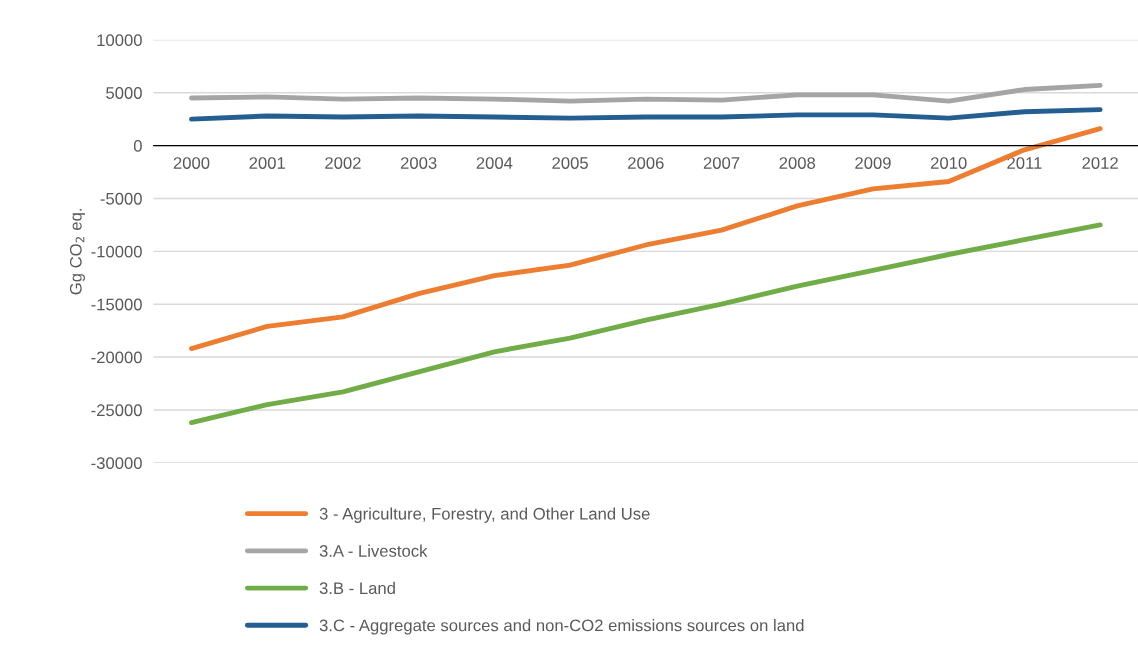  I want to click on x-tick-label: 2007, so click(721, 163).